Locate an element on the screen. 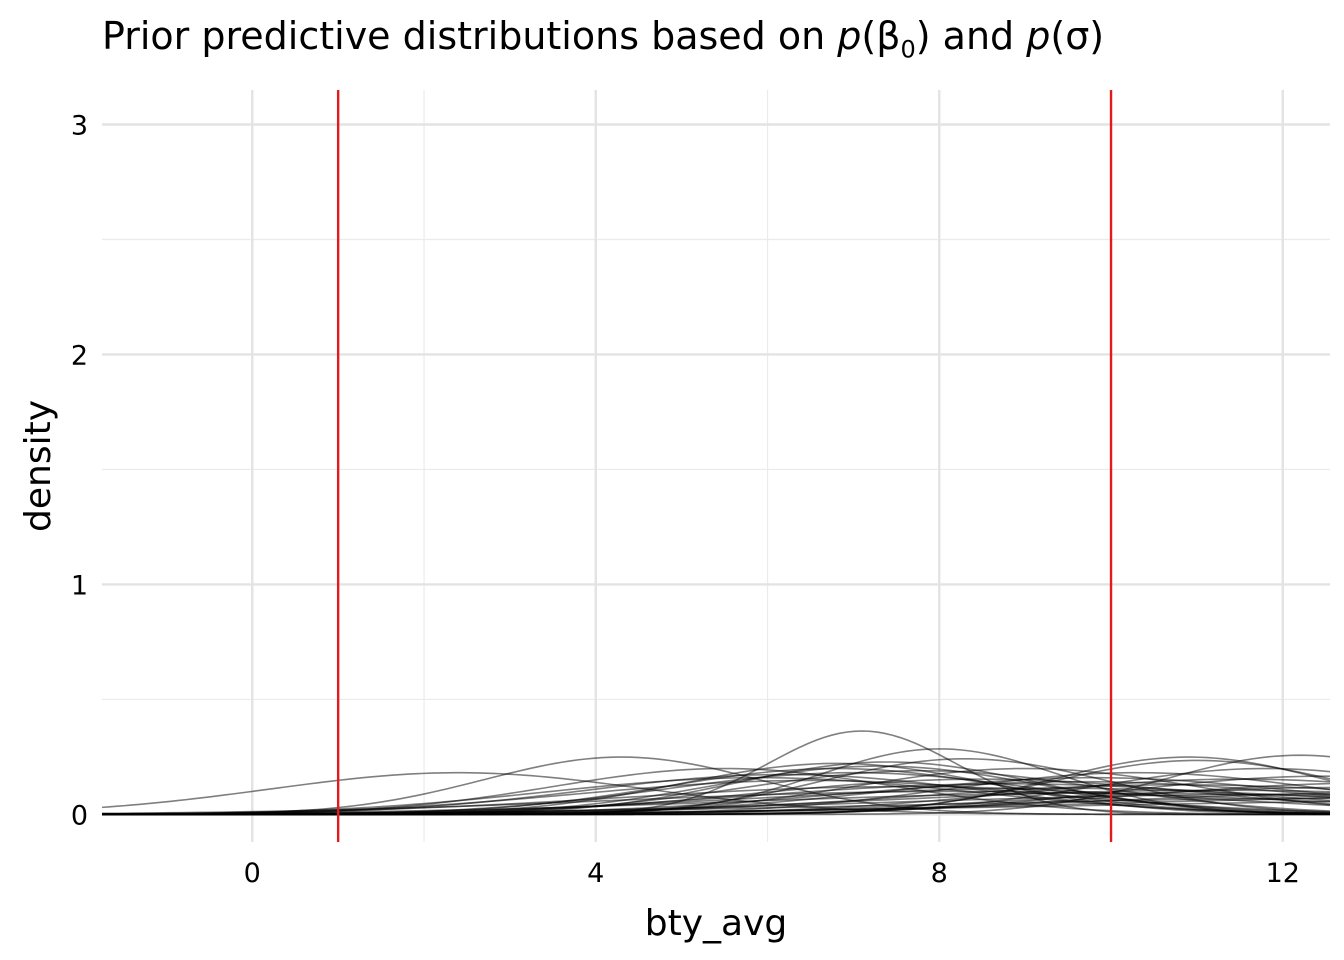 This screenshot has height=960, width=1344. title-and: and is located at coordinates (978, 36).